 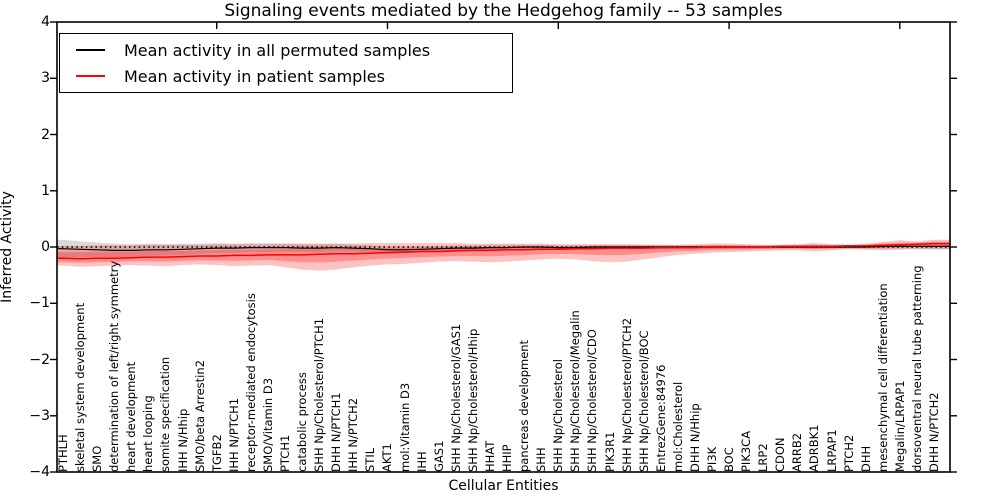 I want to click on patient-mean-line, so click(x=503, y=251).